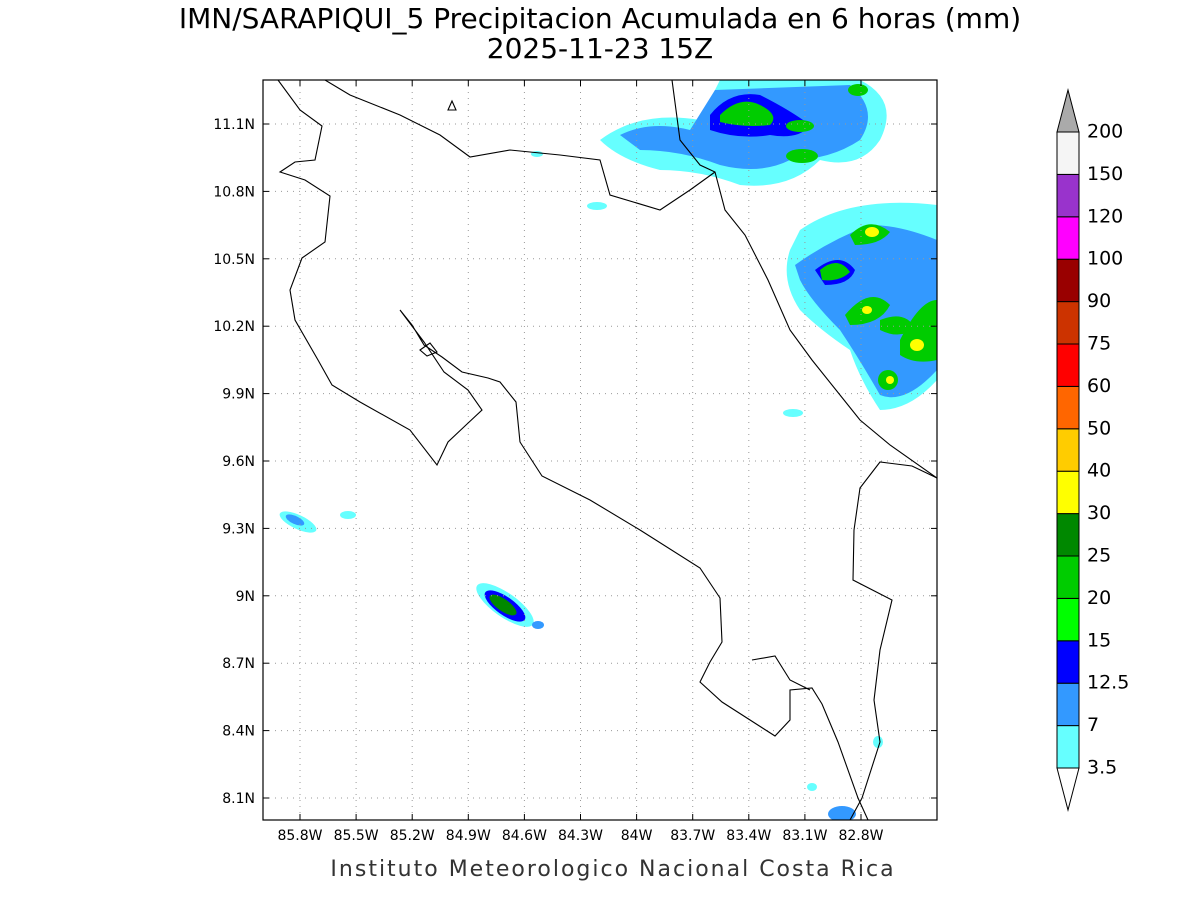 Image resolution: width=1200 pixels, height=900 pixels. I want to click on colorbar-label: 75, so click(1099, 344).